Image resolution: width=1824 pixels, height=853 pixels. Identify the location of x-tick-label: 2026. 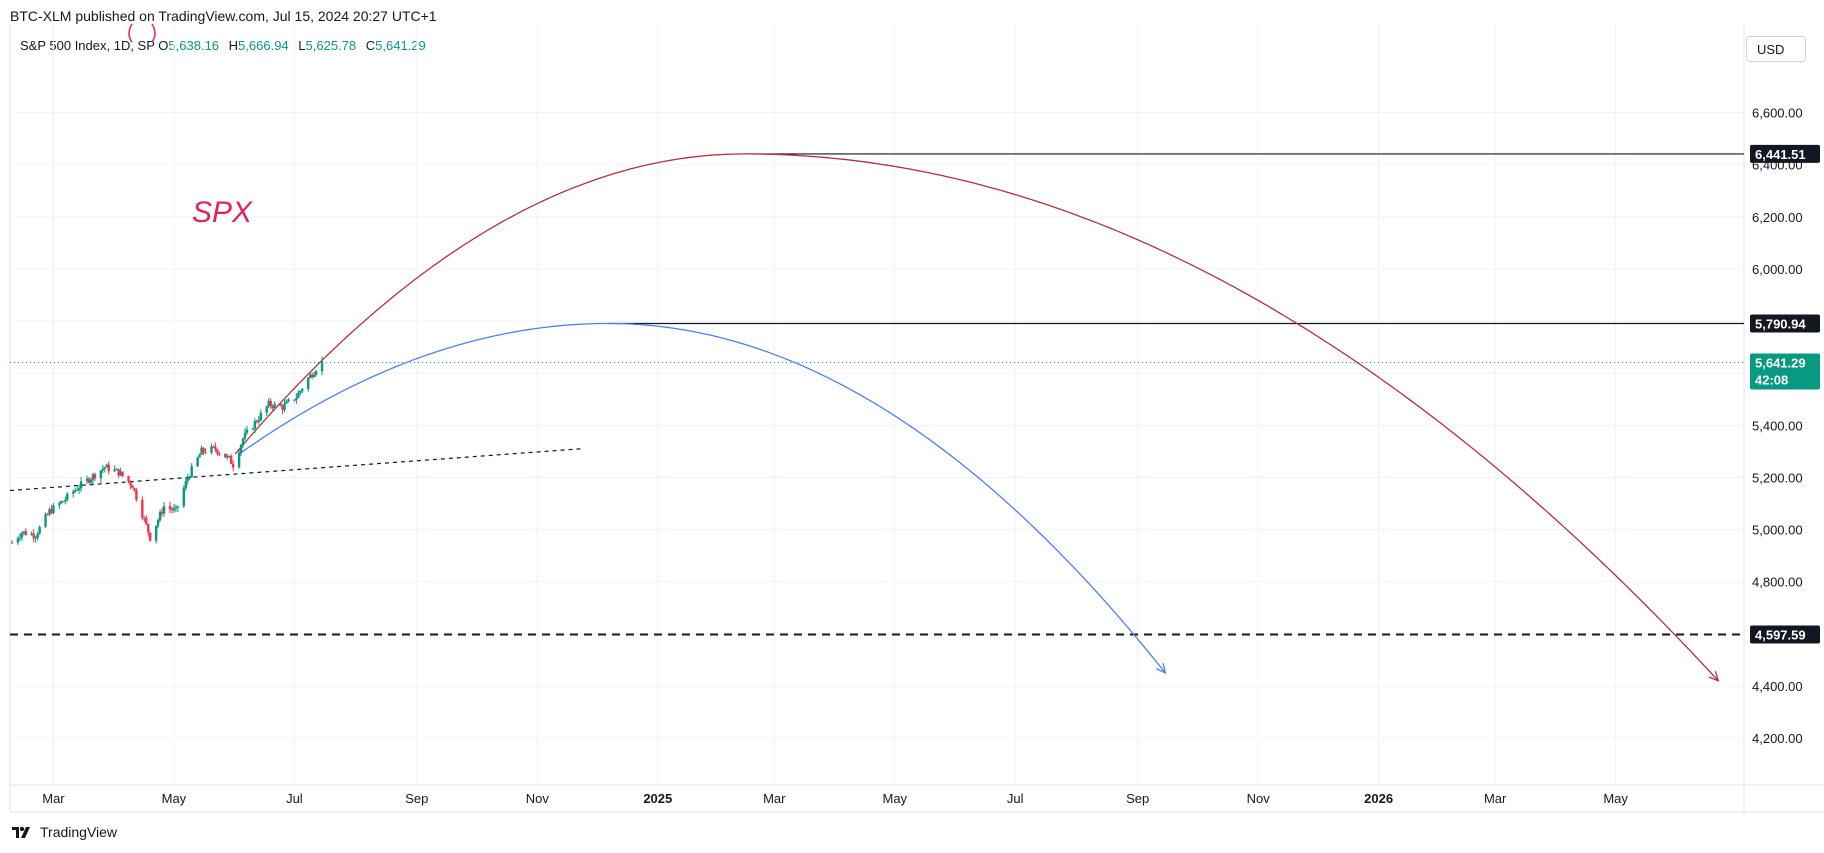
(1378, 798).